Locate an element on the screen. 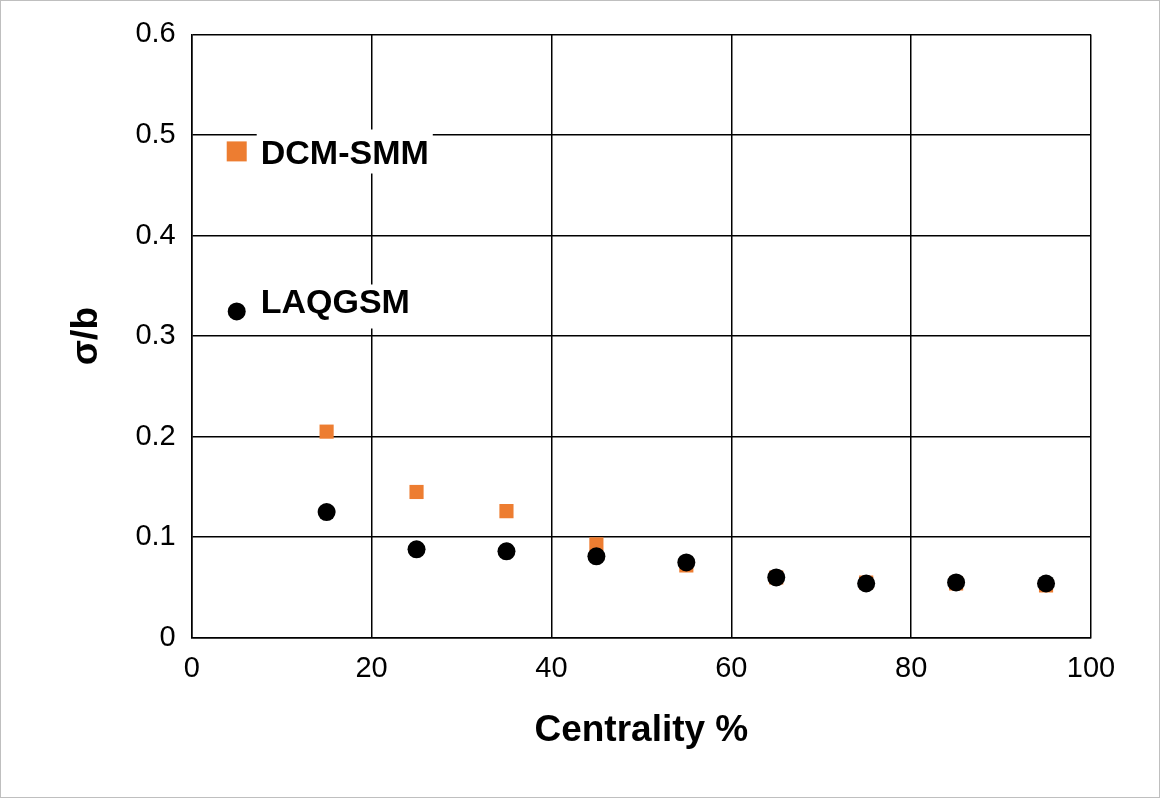  legend-label: LAQGSM is located at coordinates (335, 300).